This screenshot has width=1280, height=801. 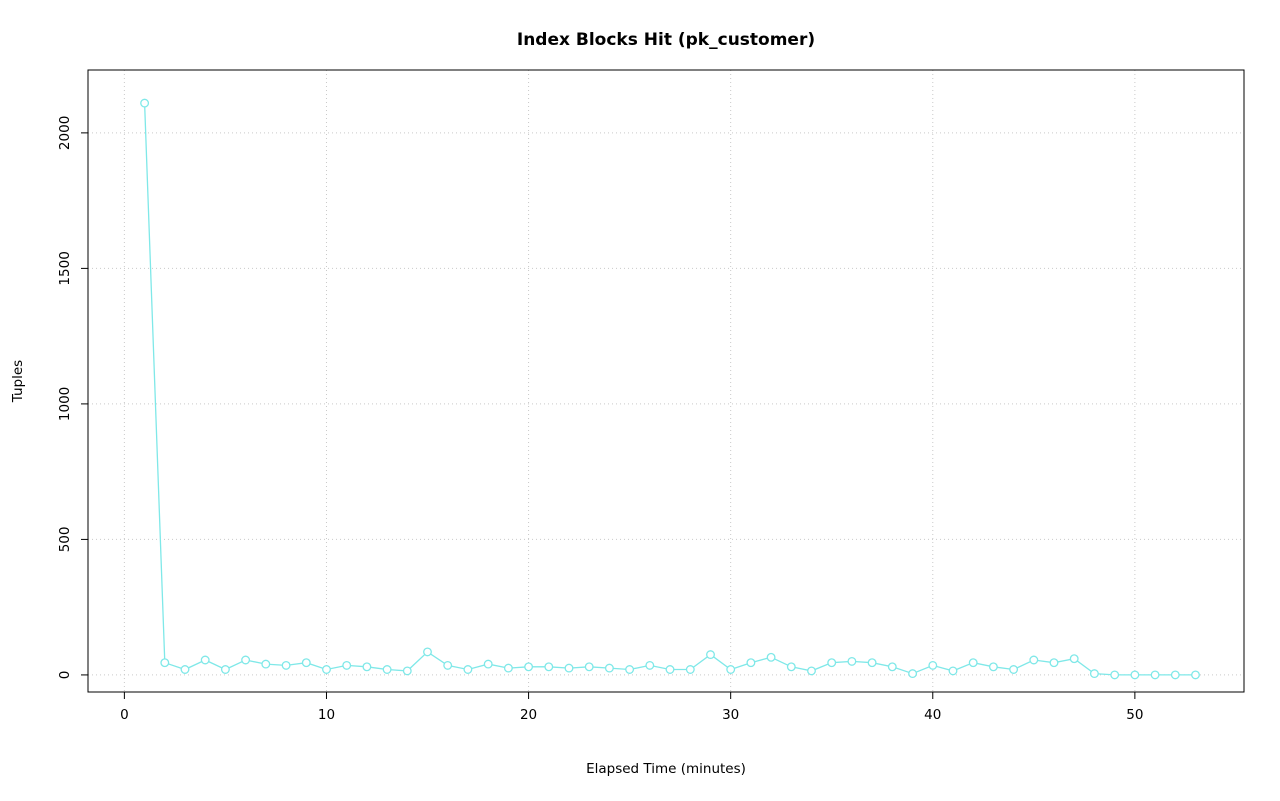 I want to click on y-tick-label: 500, so click(x=65, y=540).